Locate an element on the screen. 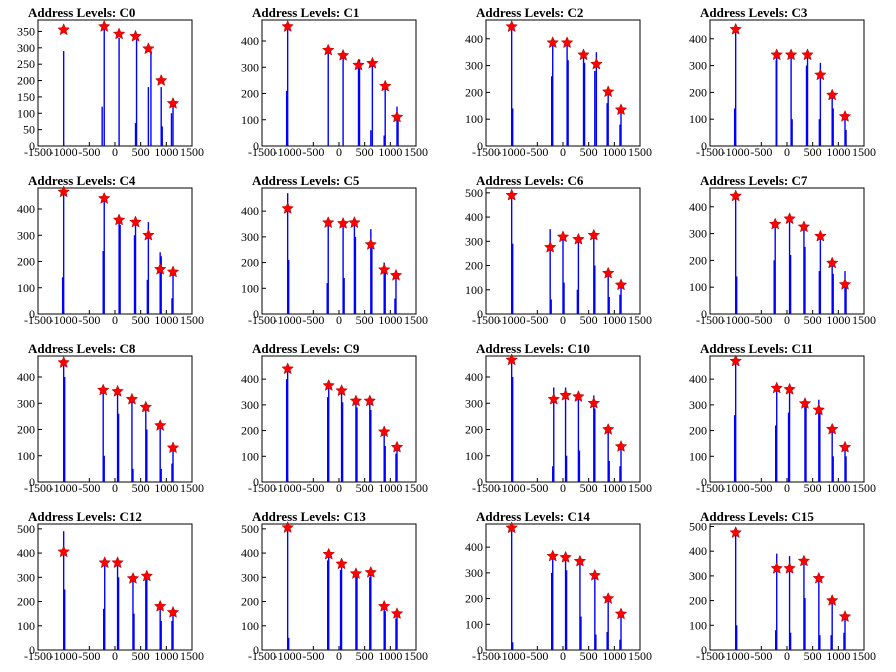 This screenshot has width=896, height=672. chart-title: Address Levels: C10 is located at coordinates (533, 348).